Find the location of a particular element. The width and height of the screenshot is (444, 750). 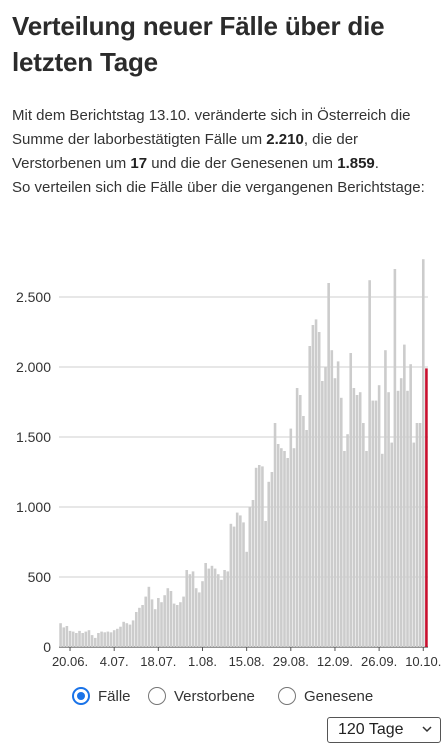

radio-faelle: Fälle is located at coordinates (101, 696).